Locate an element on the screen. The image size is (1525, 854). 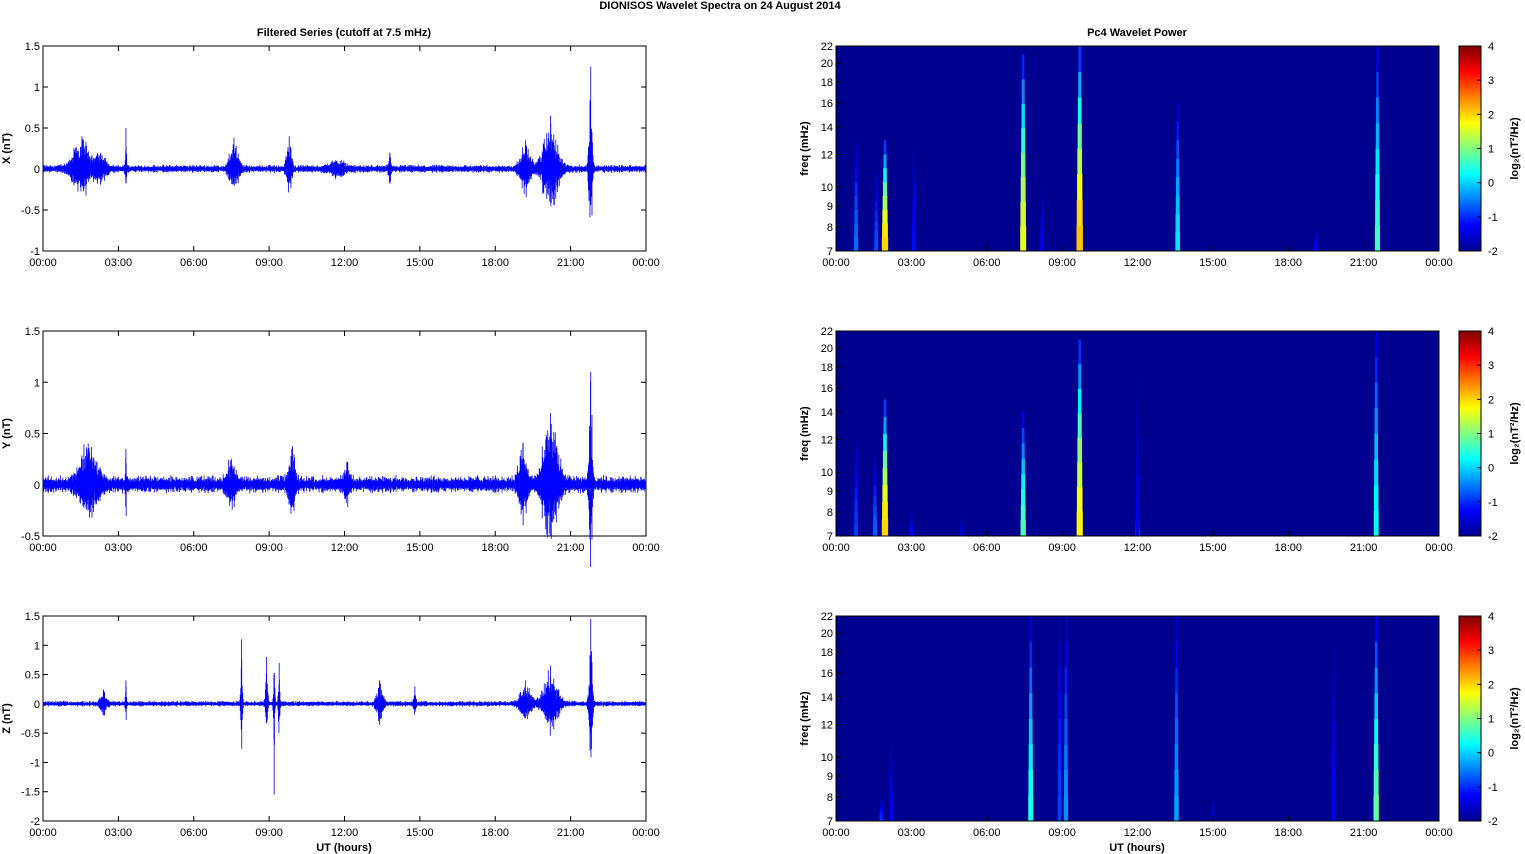
y-axis-label: X (nT) is located at coordinates (7, 148).